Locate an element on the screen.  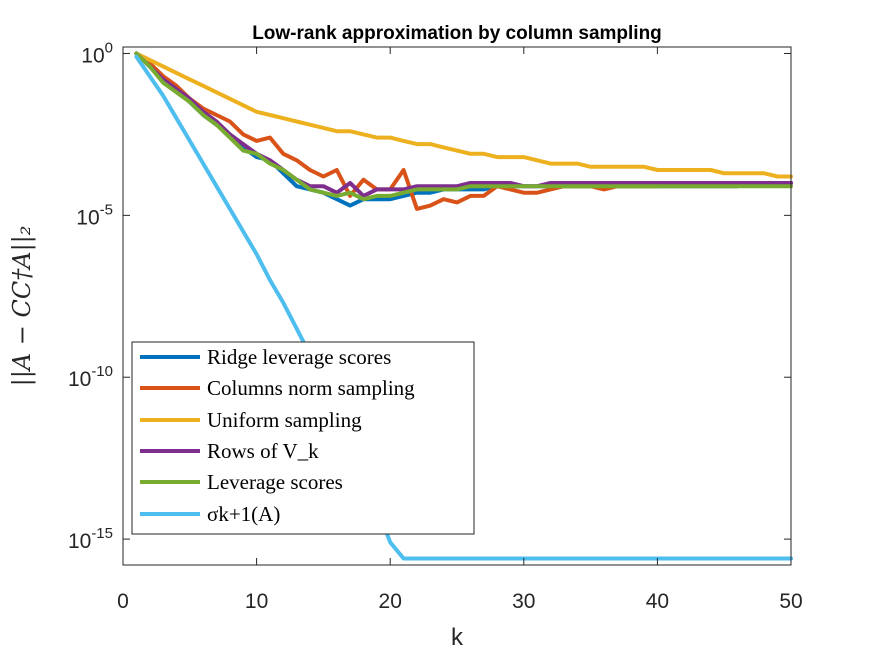
x-tick-label: 20 is located at coordinates (390, 601).